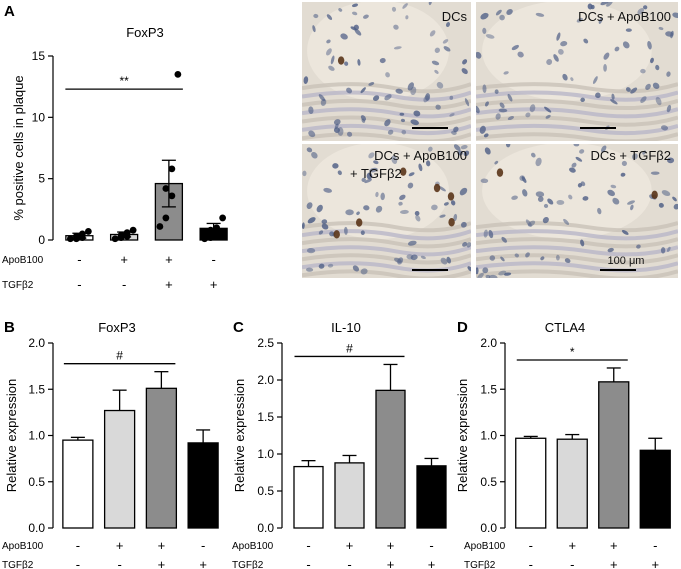 Image resolution: width=681 pixels, height=569 pixels. What do you see at coordinates (565, 327) in the screenshot?
I see `chart-title: CTLA4` at bounding box center [565, 327].